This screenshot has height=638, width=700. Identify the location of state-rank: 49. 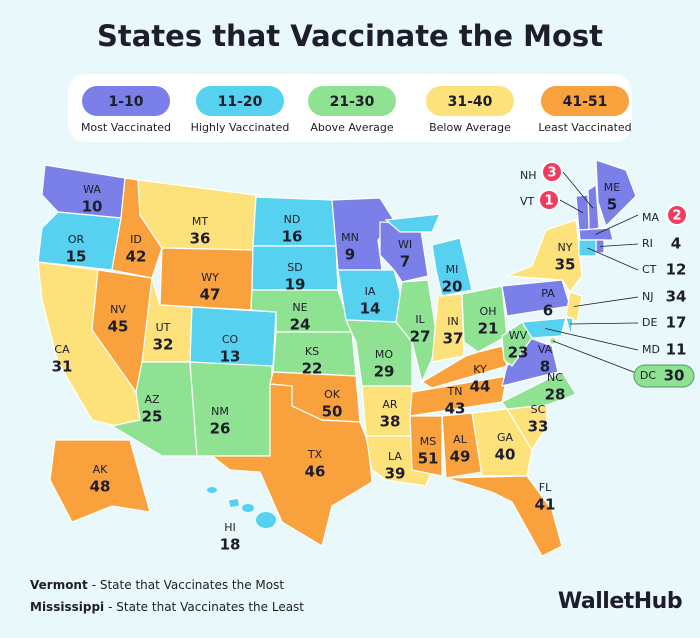
(460, 457).